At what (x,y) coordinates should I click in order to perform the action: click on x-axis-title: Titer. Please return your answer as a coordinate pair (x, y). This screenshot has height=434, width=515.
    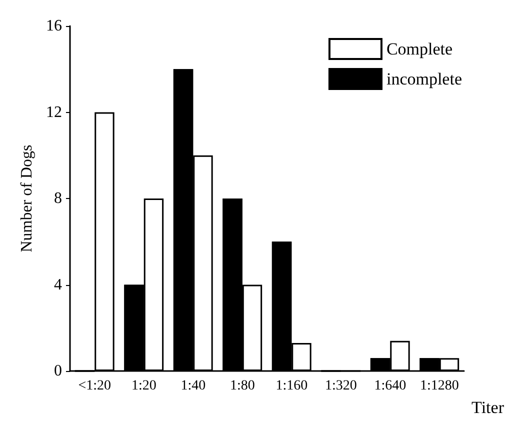
    Looking at the image, I should click on (488, 407).